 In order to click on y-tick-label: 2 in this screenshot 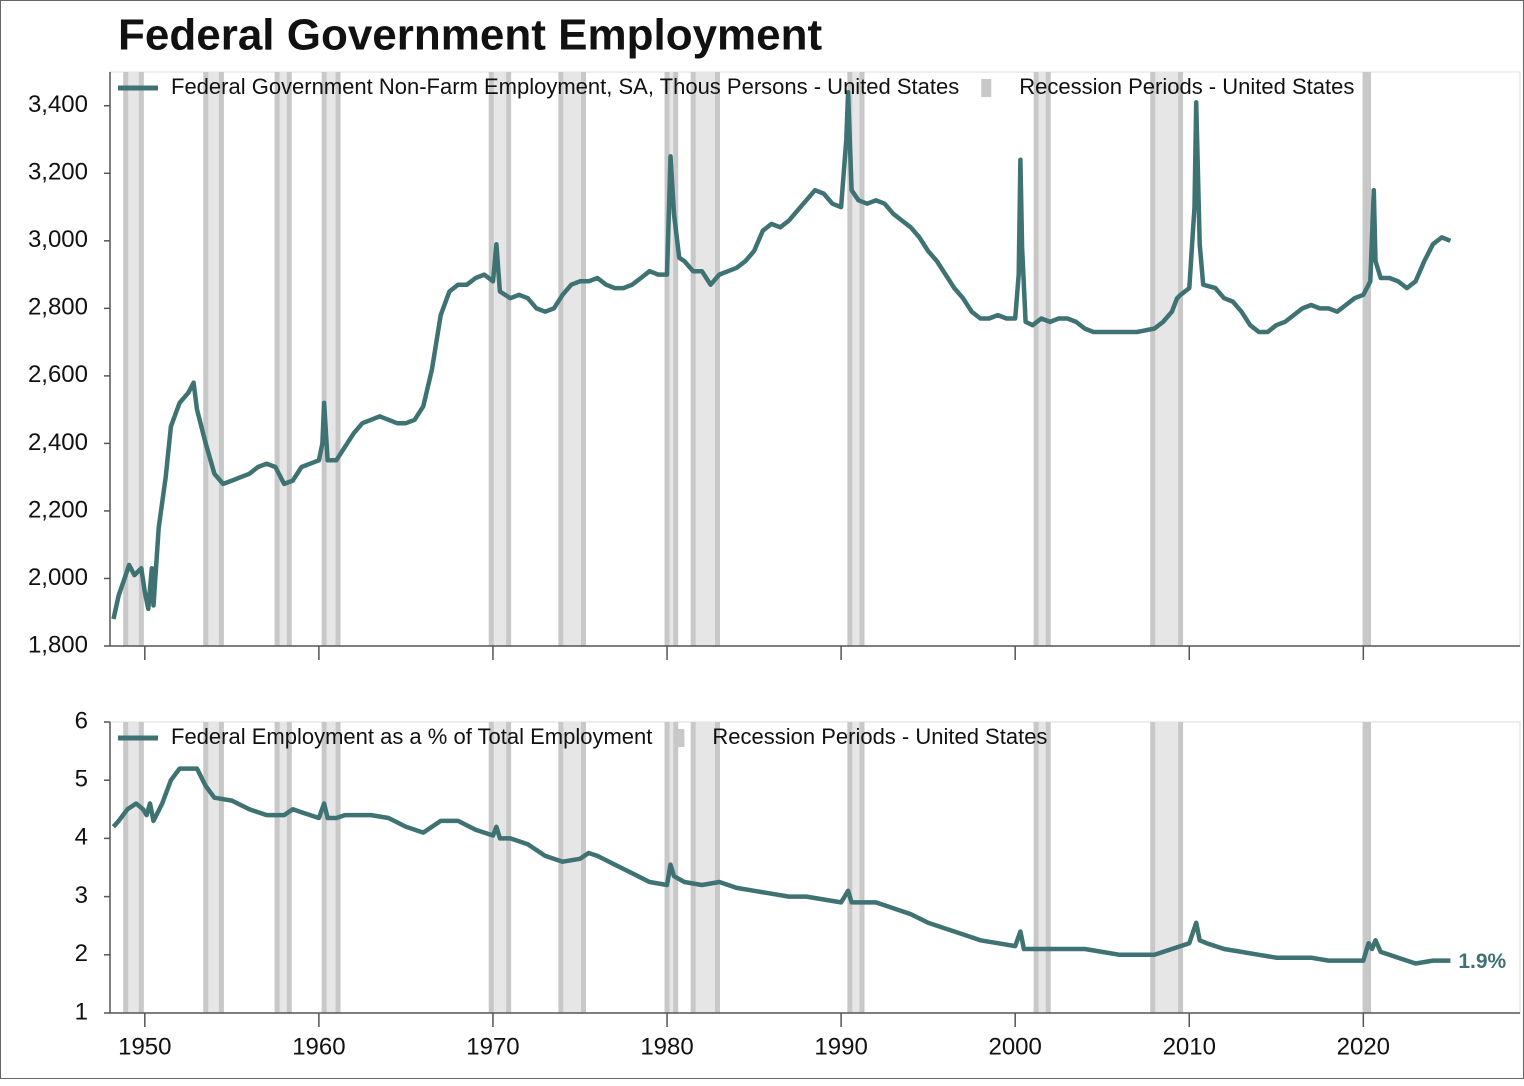, I will do `click(81, 953)`.